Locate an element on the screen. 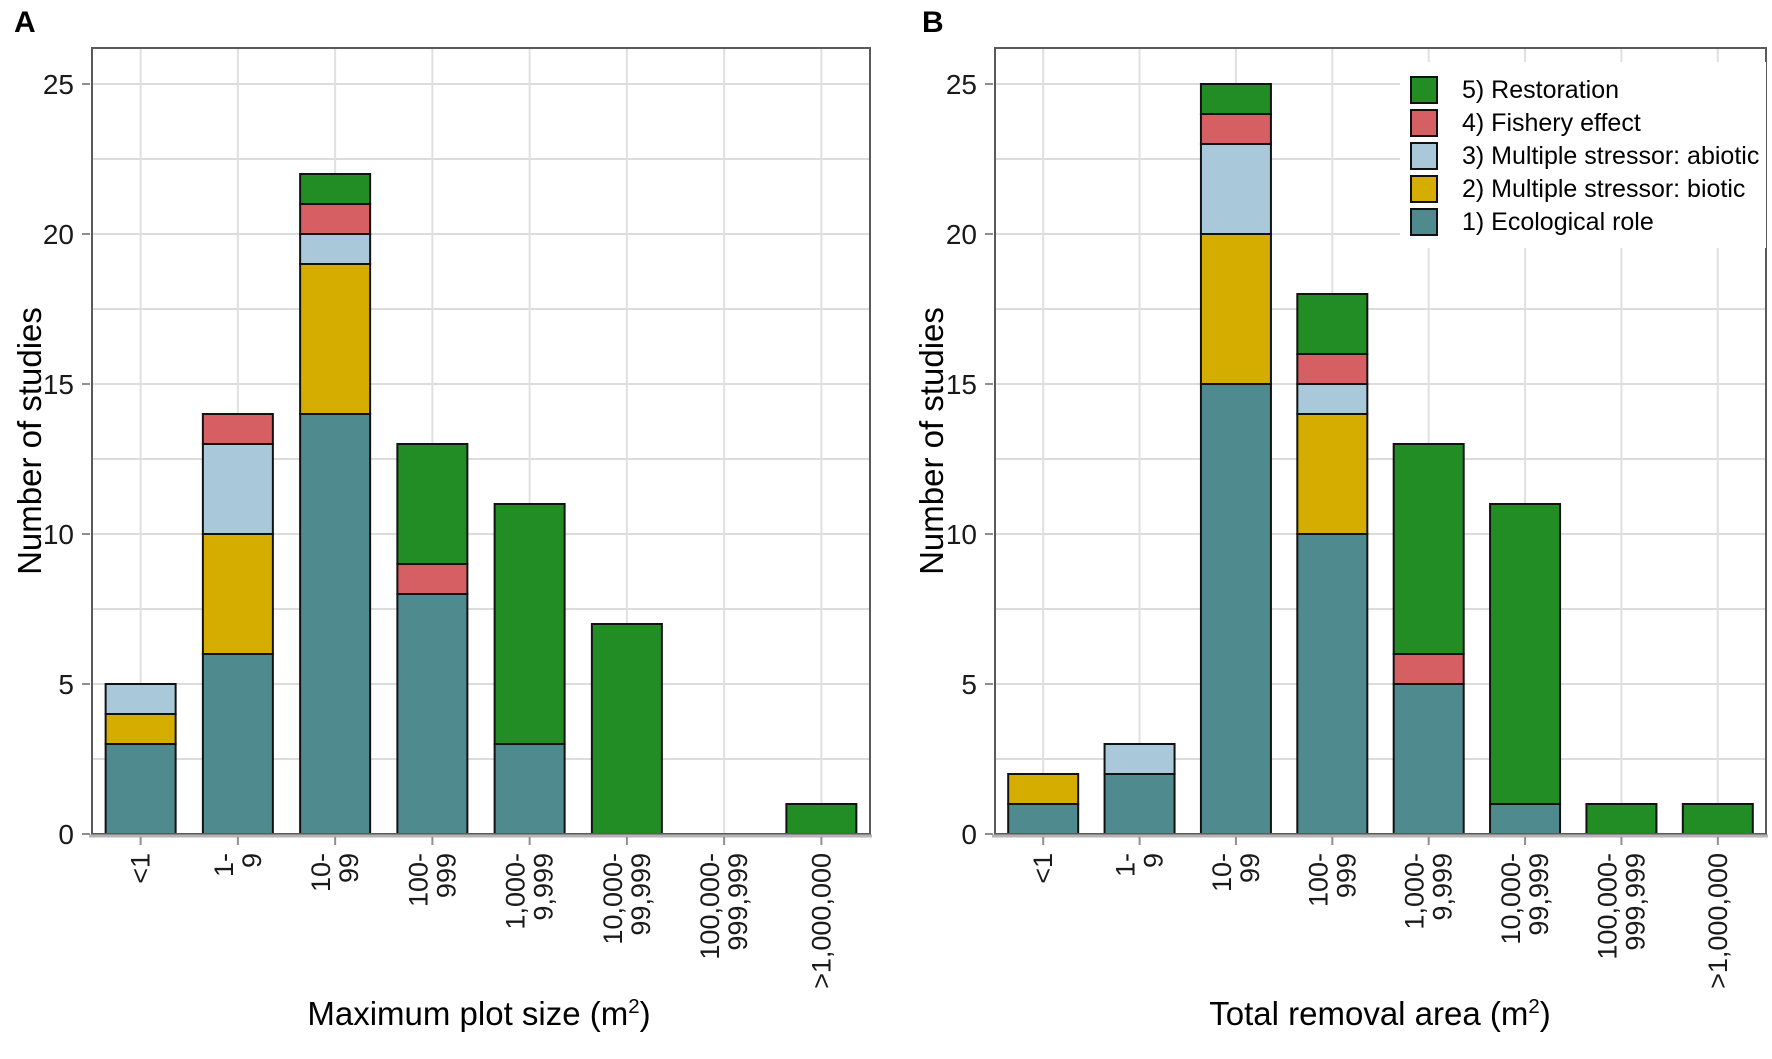  x-tick-label-line: >1,000,000 is located at coordinates (821, 921).